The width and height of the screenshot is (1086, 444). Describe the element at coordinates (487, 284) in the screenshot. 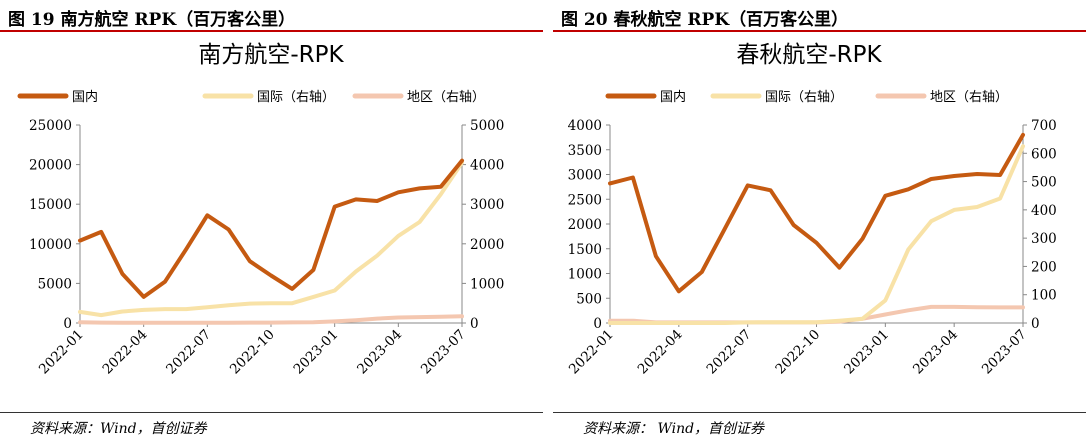

I see `y-right-tick-label: 1000` at that location.